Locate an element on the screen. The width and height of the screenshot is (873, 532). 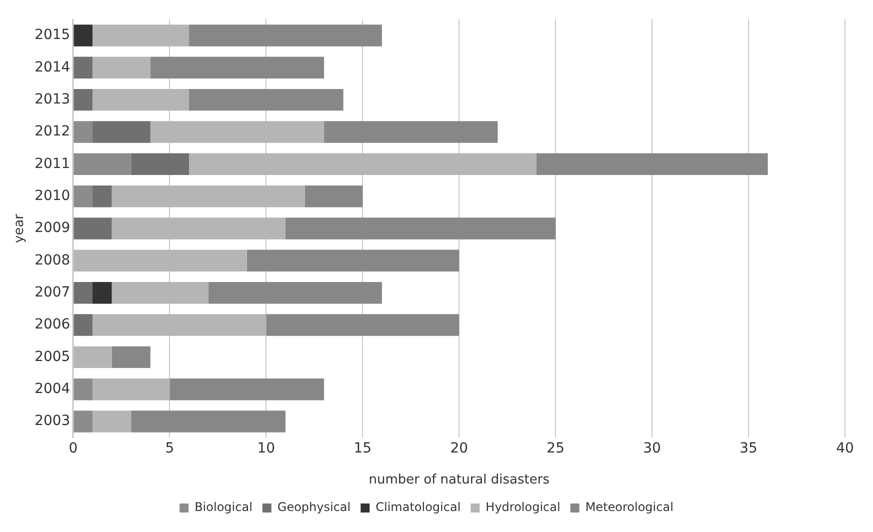
x-axis-title: number of natural disasters is located at coordinates (459, 480).